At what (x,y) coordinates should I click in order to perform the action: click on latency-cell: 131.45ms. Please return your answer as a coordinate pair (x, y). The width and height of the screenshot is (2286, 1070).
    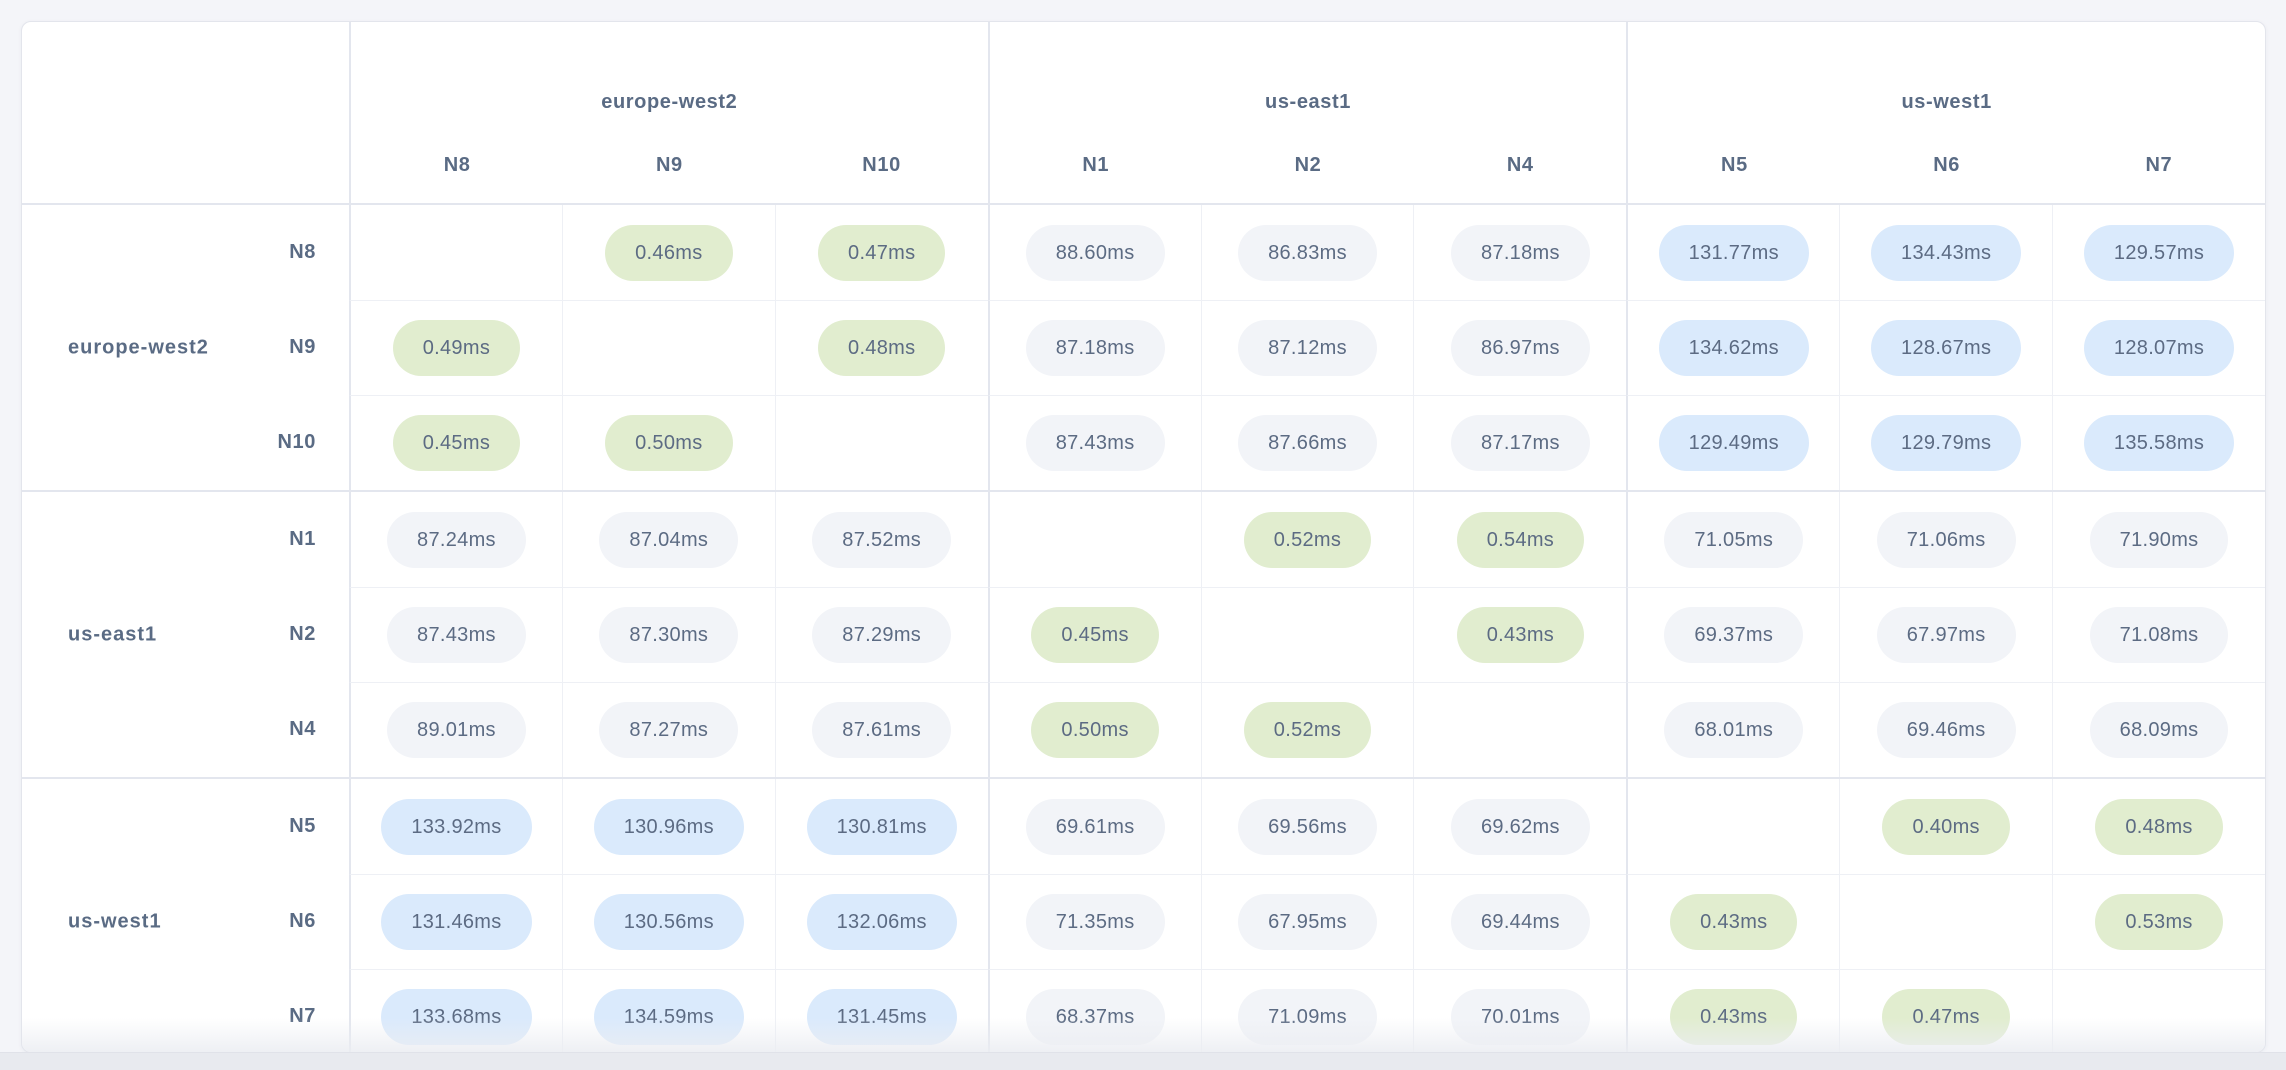
    Looking at the image, I should click on (881, 1010).